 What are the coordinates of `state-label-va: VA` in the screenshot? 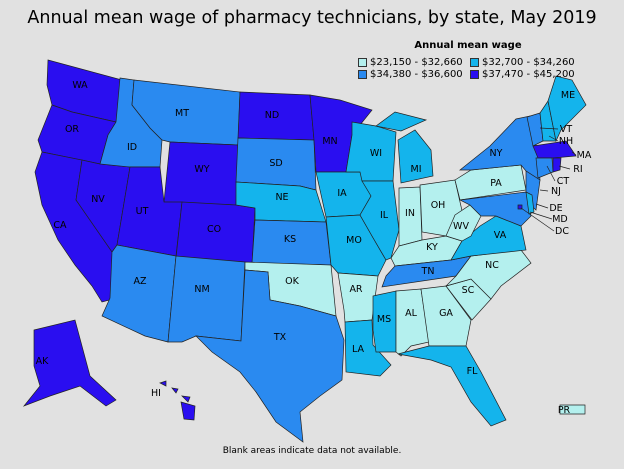 It's located at (500, 235).